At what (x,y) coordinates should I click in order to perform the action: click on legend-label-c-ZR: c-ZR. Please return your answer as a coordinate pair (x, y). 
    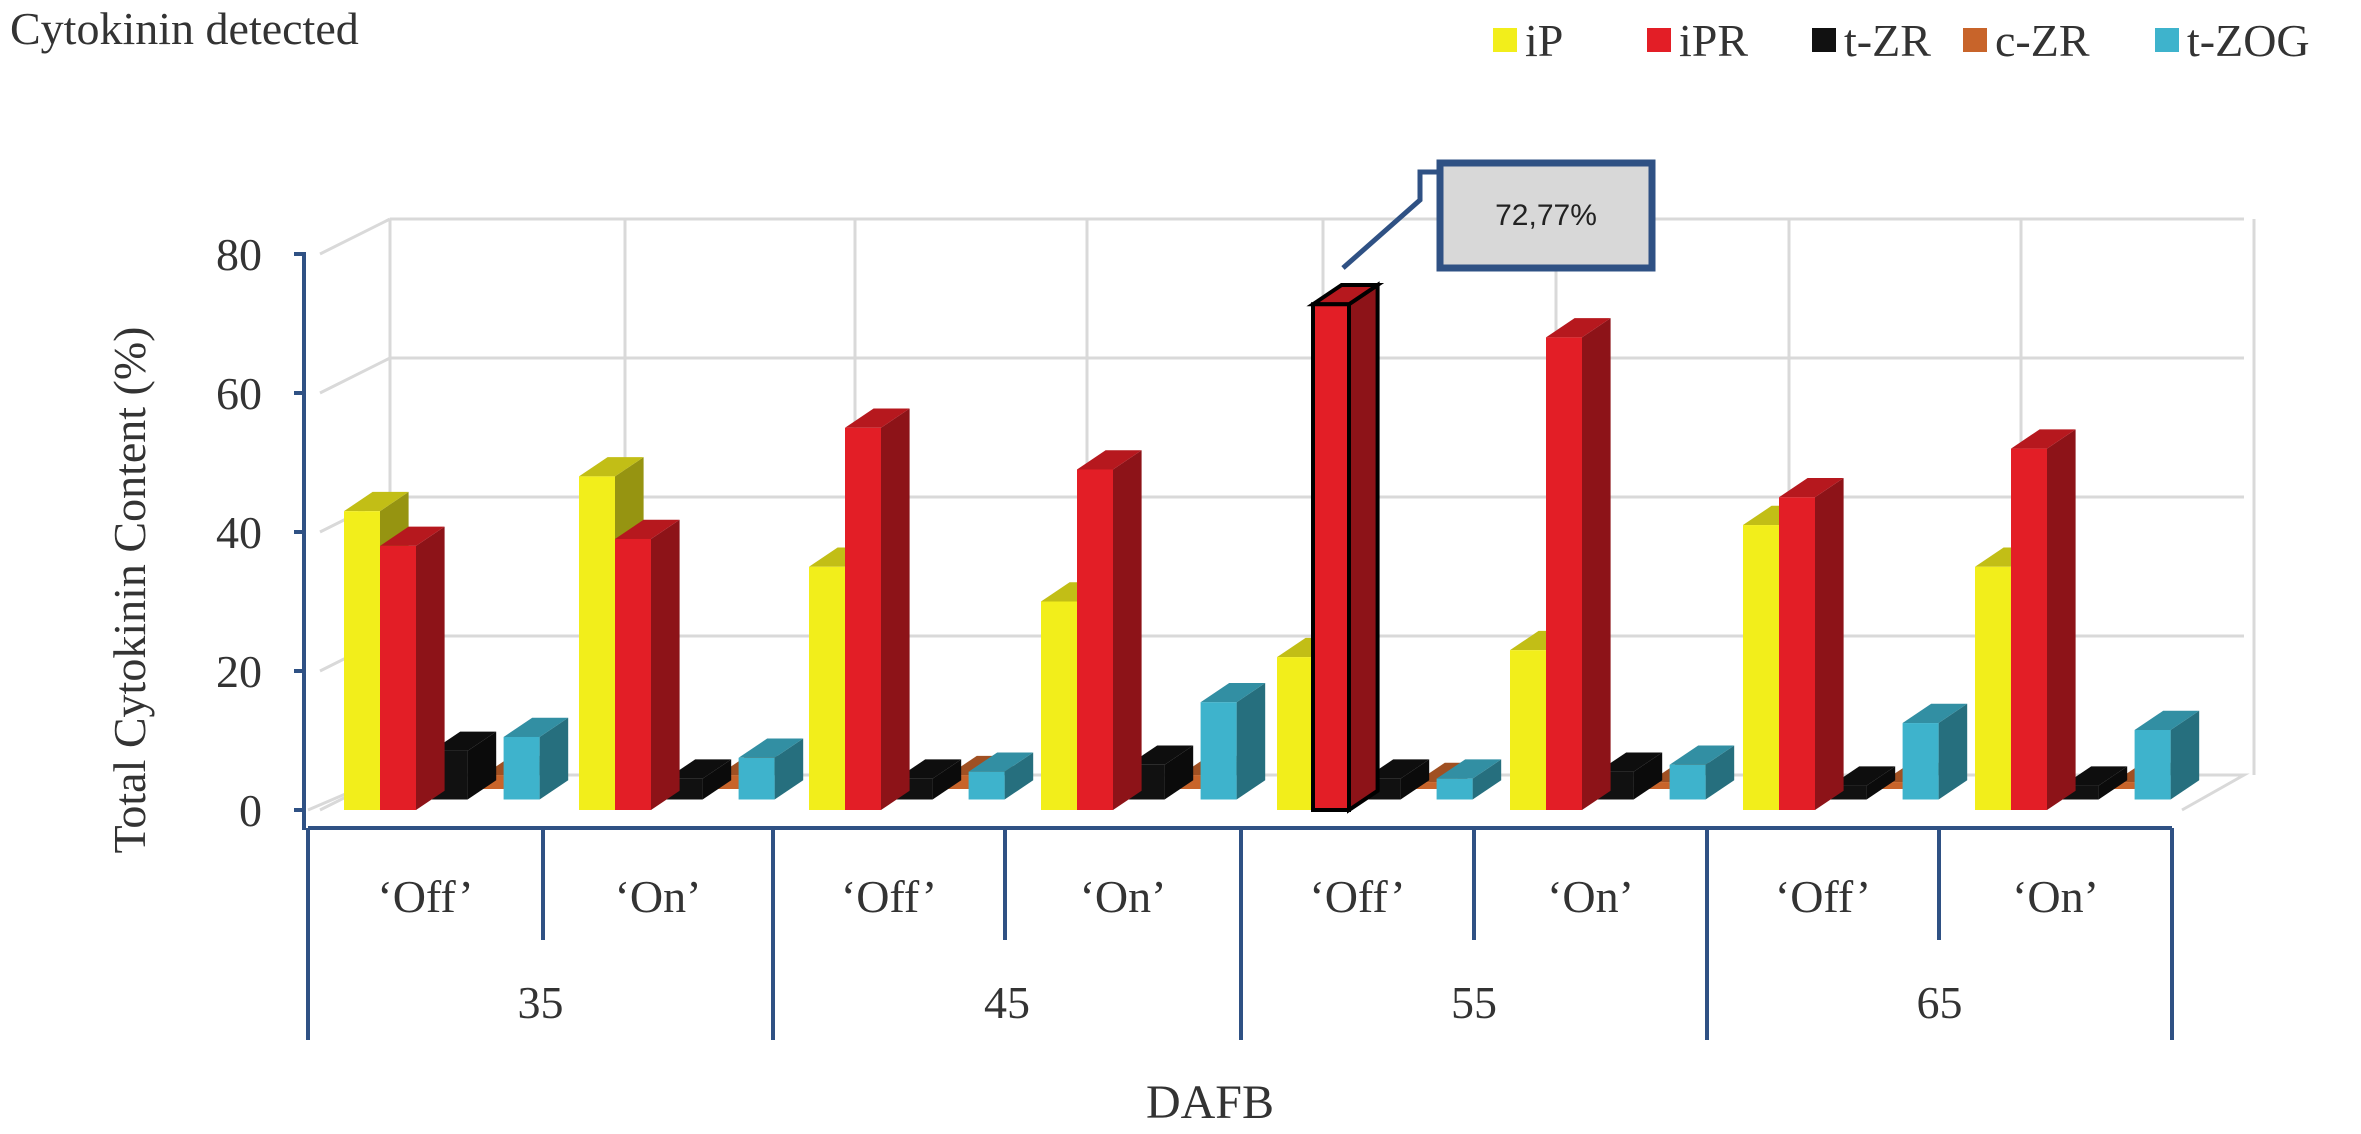
    Looking at the image, I should click on (2042, 40).